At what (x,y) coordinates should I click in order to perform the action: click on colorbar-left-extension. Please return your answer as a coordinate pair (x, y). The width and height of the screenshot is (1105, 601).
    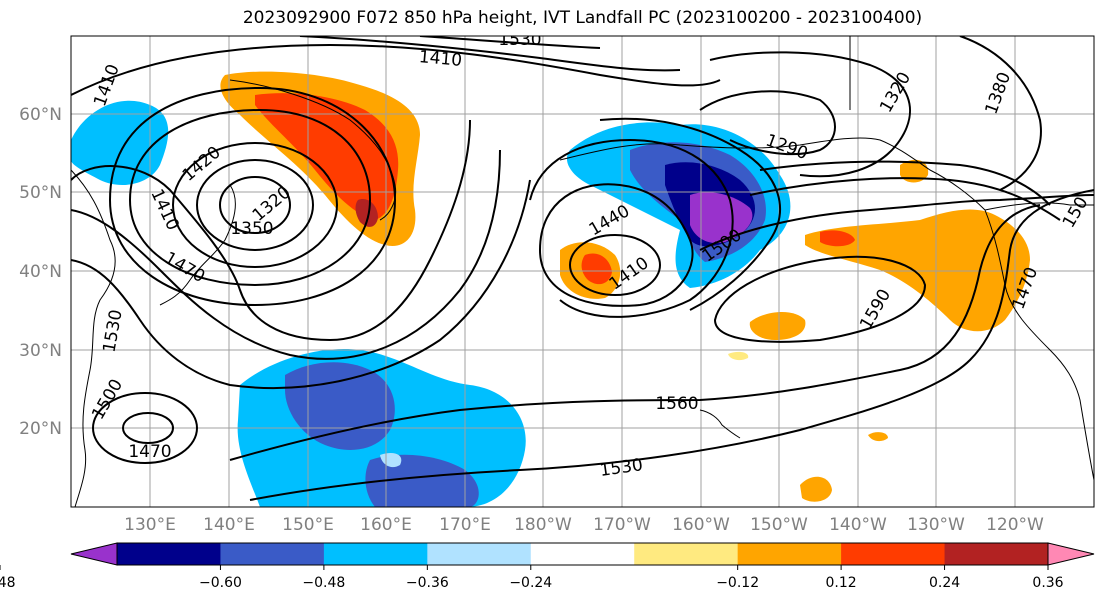
    Looking at the image, I should click on (94, 554).